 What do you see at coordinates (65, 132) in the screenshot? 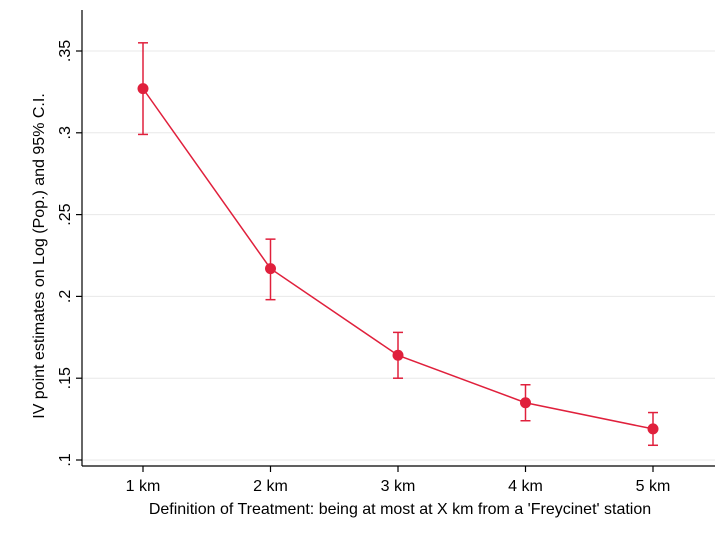
I see `y-tick-label: .3` at bounding box center [65, 132].